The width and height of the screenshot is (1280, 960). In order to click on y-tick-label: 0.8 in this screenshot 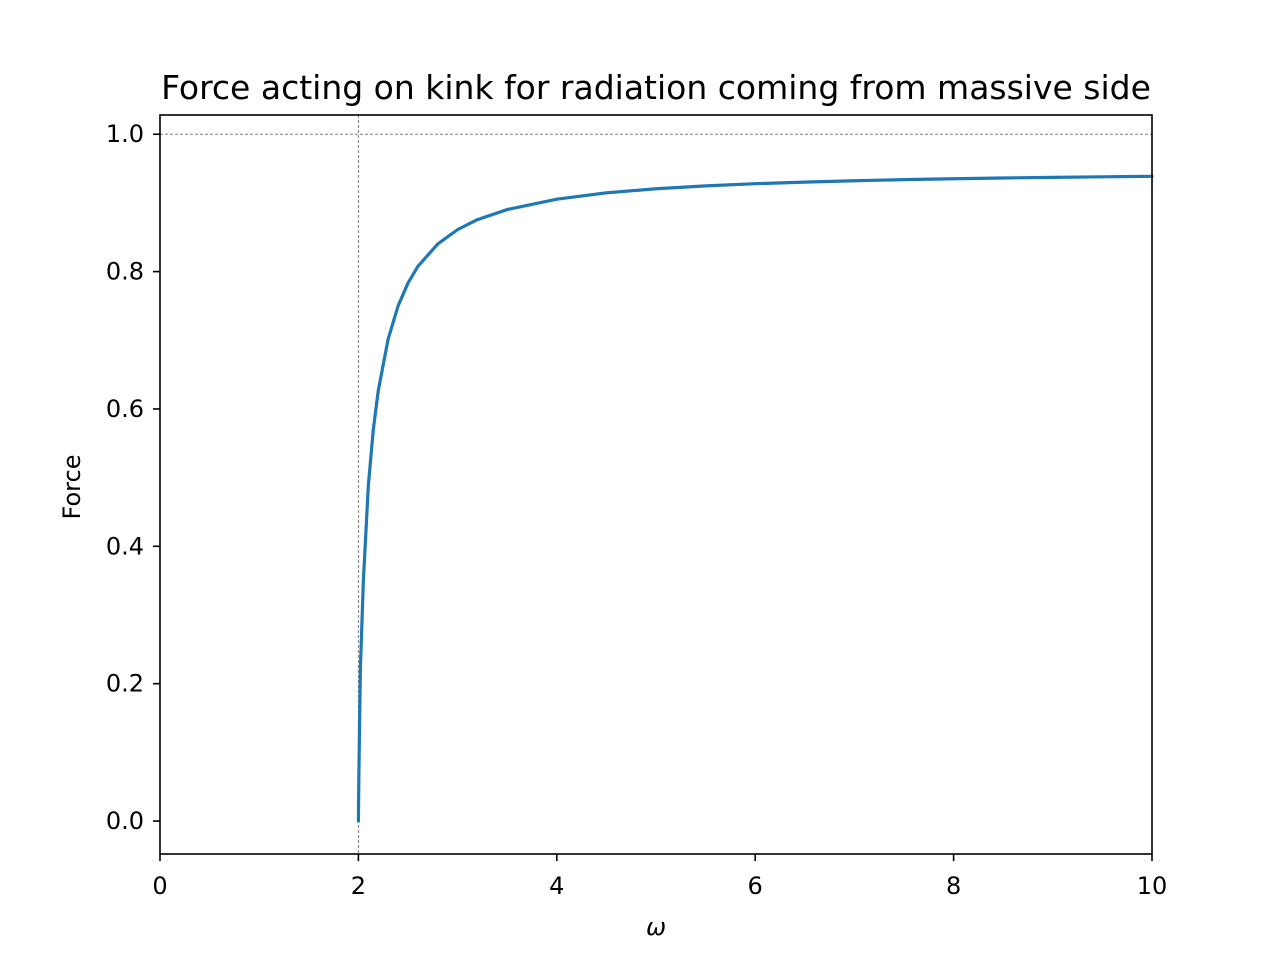, I will do `click(125, 272)`.